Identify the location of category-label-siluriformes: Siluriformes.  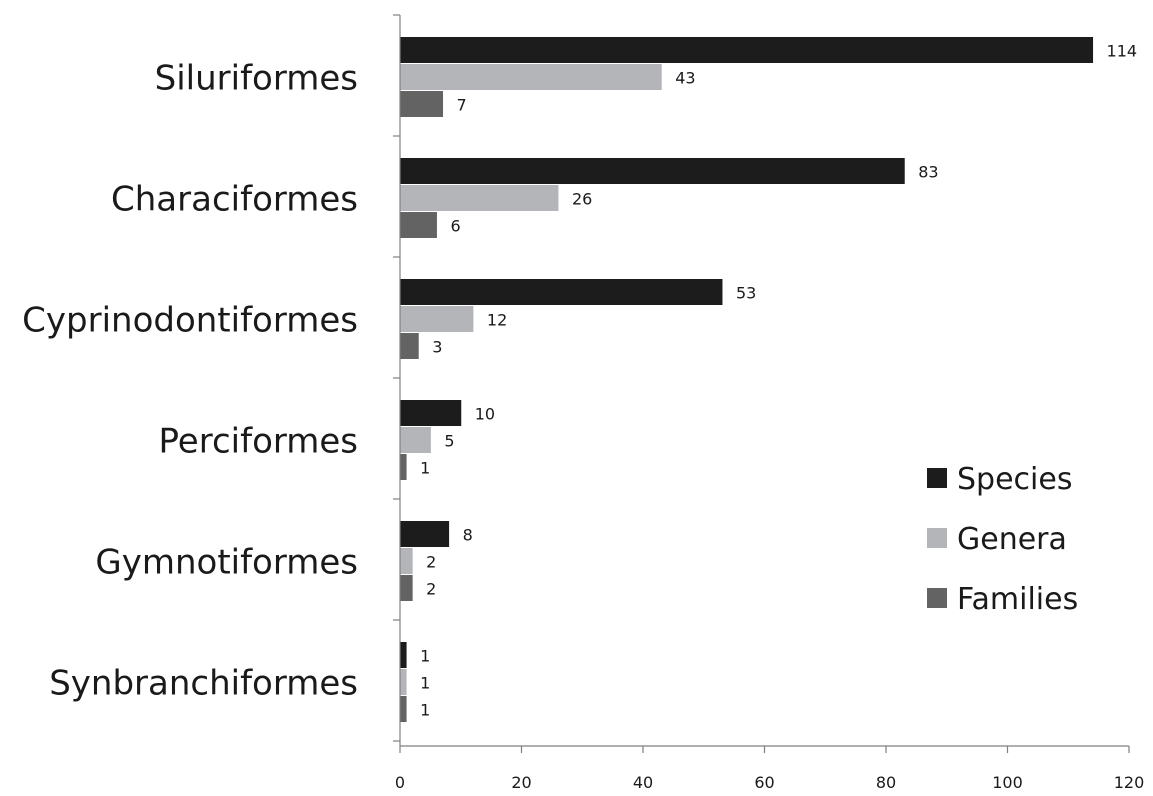
(256, 79).